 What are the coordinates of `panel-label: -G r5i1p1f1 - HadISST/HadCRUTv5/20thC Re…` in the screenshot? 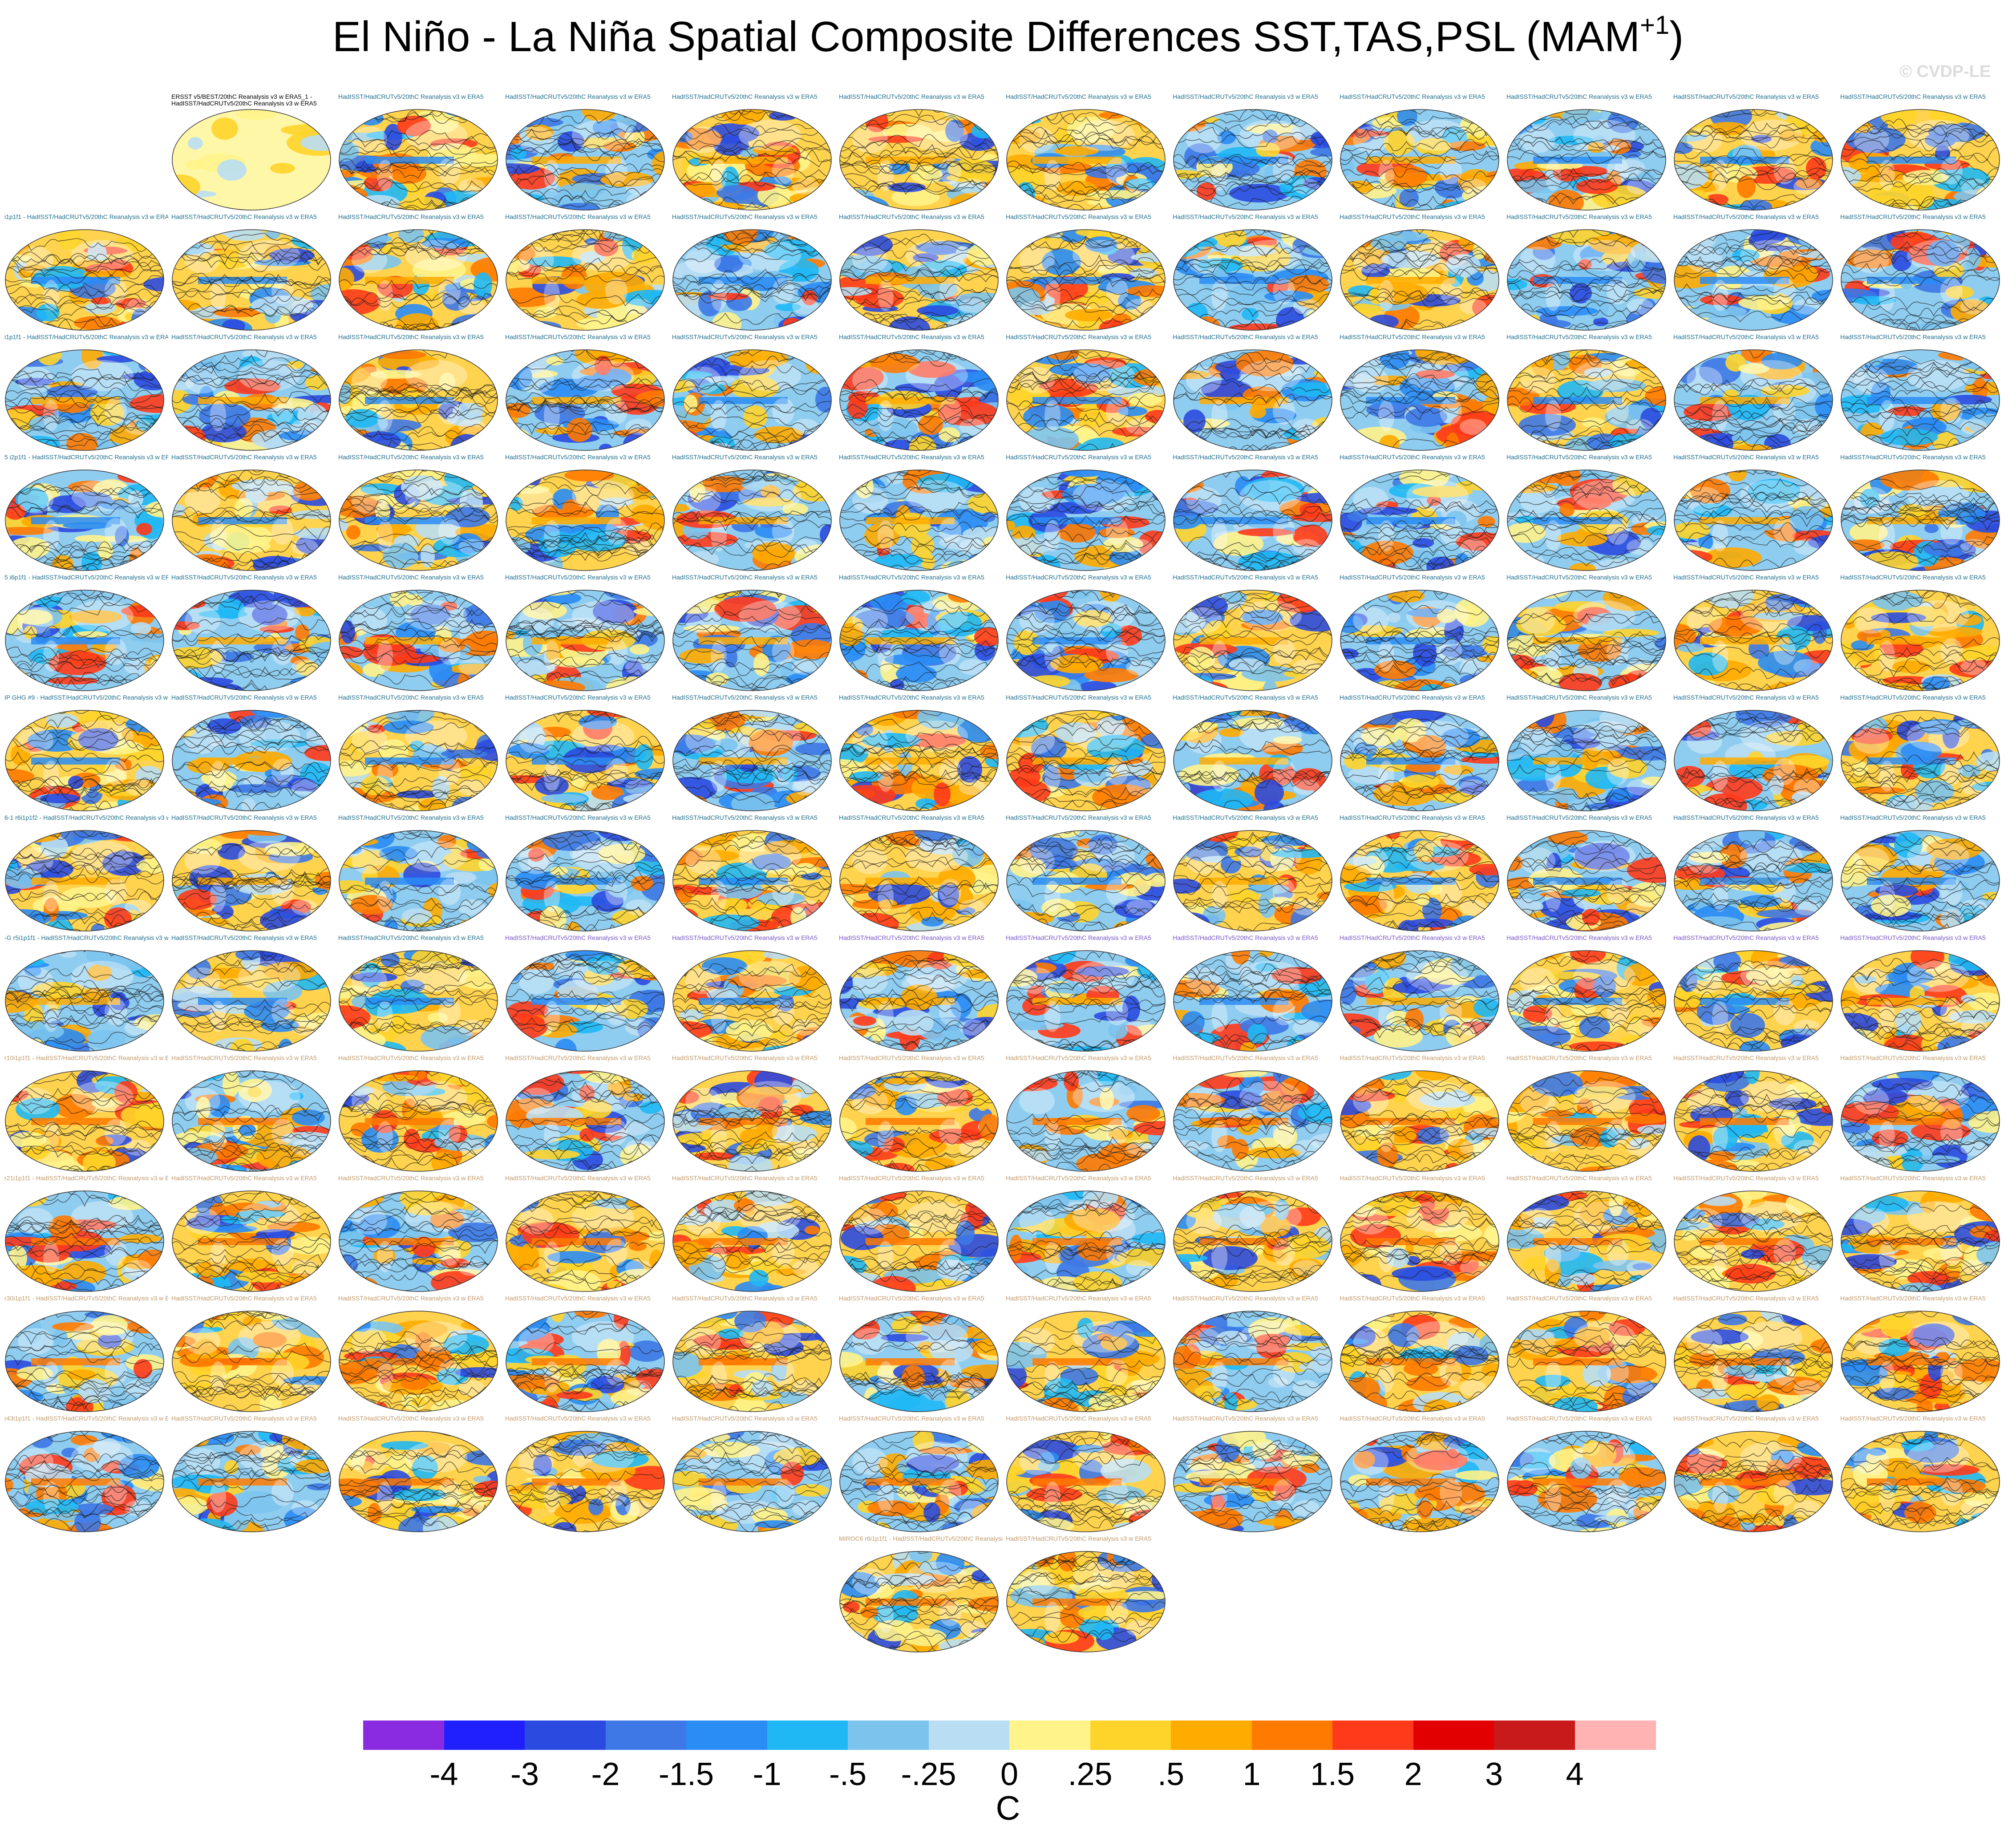 It's located at (86, 938).